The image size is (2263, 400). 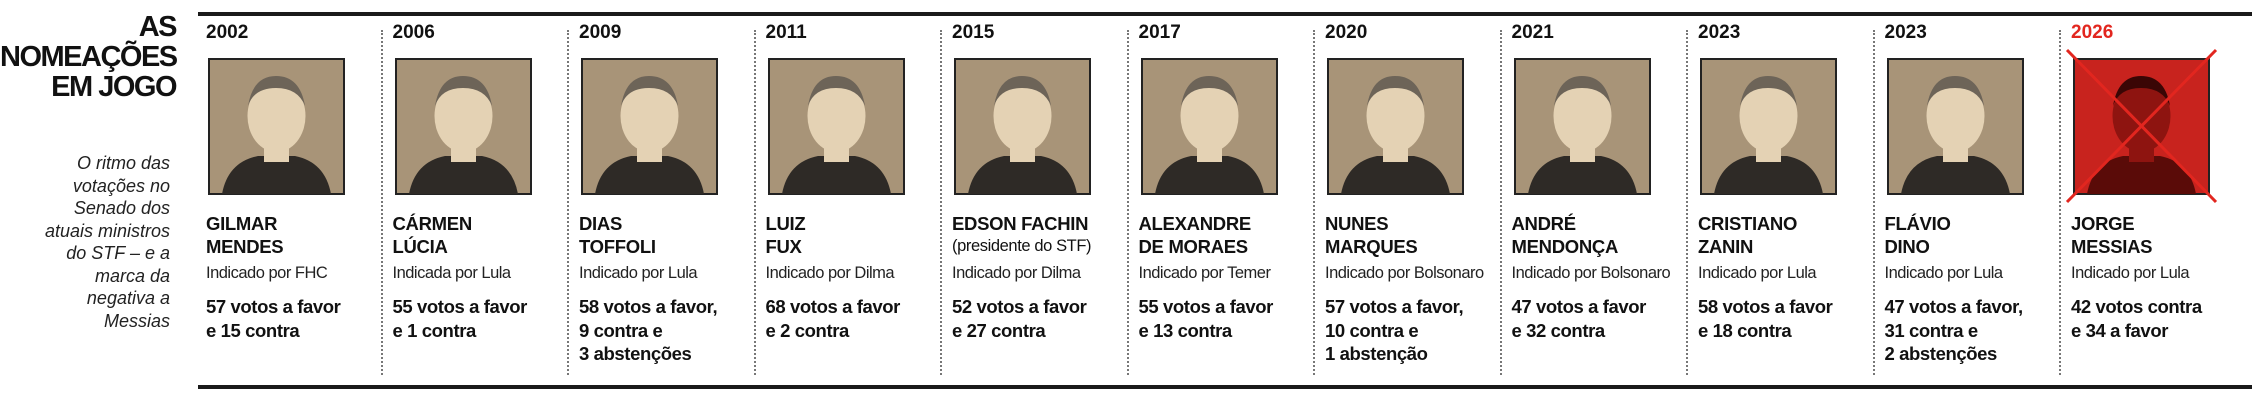 I want to click on name-line: NUNES, so click(x=1357, y=223).